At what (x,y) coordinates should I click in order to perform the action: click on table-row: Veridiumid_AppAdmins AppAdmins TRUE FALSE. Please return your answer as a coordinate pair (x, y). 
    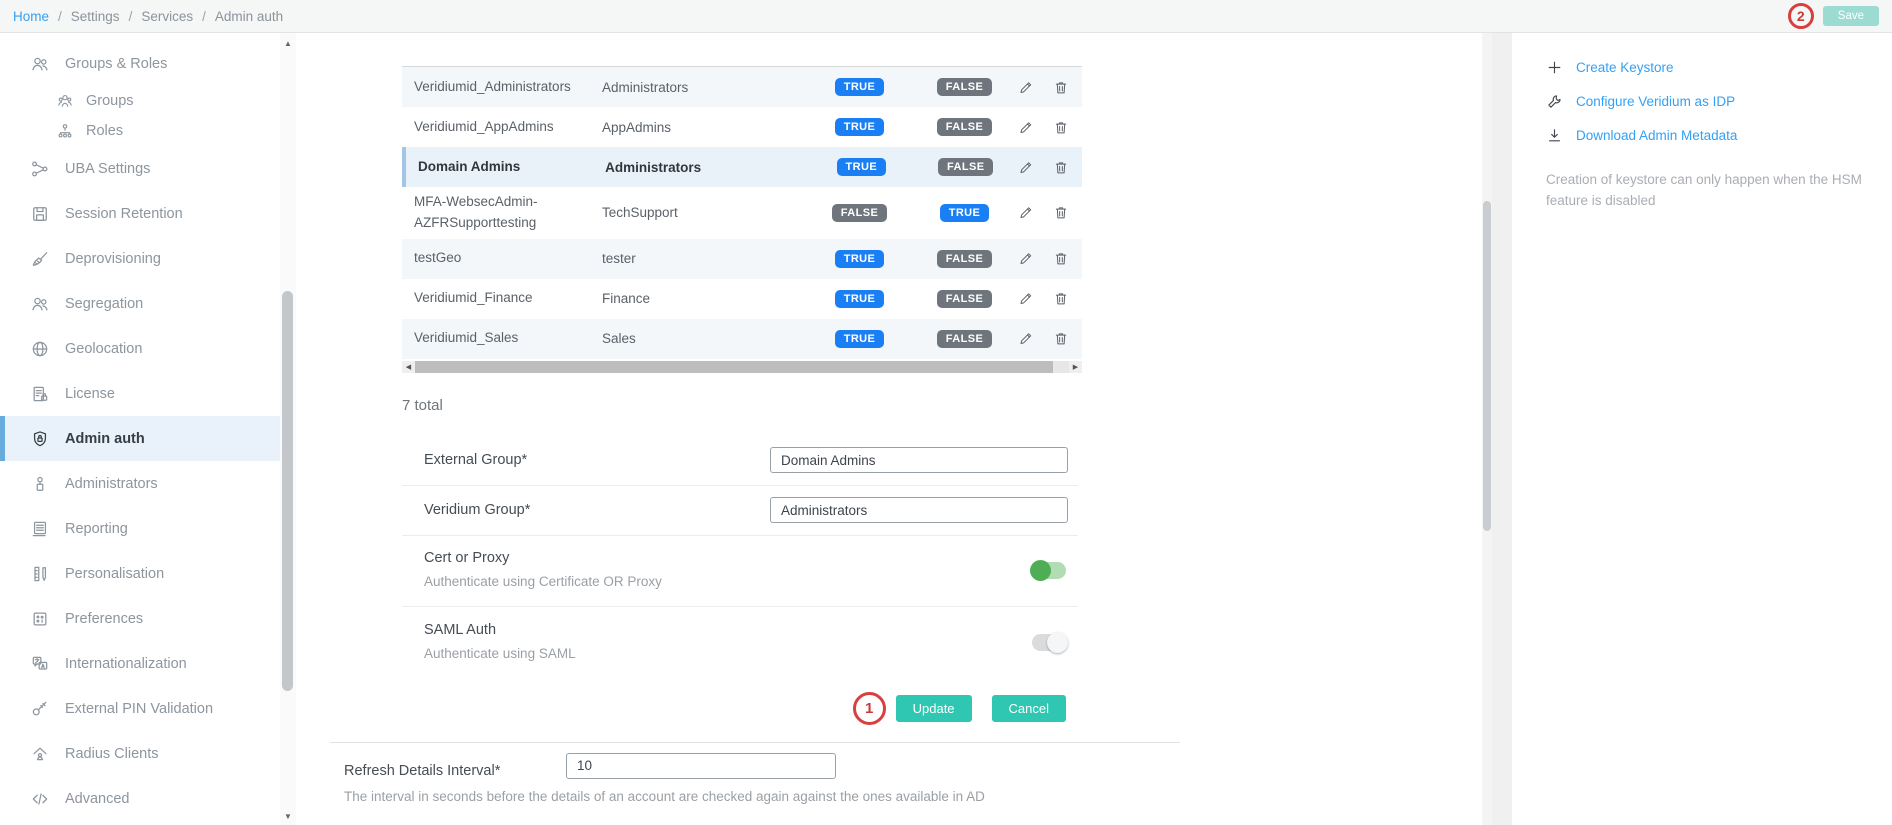
    Looking at the image, I should click on (742, 127).